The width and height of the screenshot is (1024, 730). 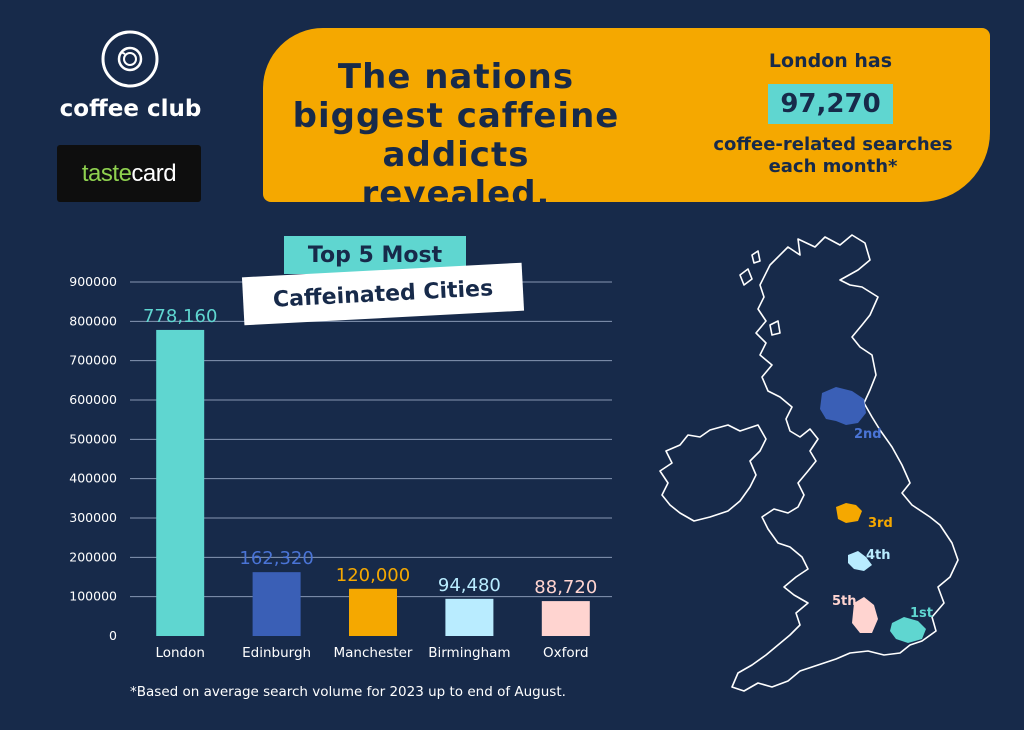 What do you see at coordinates (865, 615) in the screenshot?
I see `marker-shape-5th` at bounding box center [865, 615].